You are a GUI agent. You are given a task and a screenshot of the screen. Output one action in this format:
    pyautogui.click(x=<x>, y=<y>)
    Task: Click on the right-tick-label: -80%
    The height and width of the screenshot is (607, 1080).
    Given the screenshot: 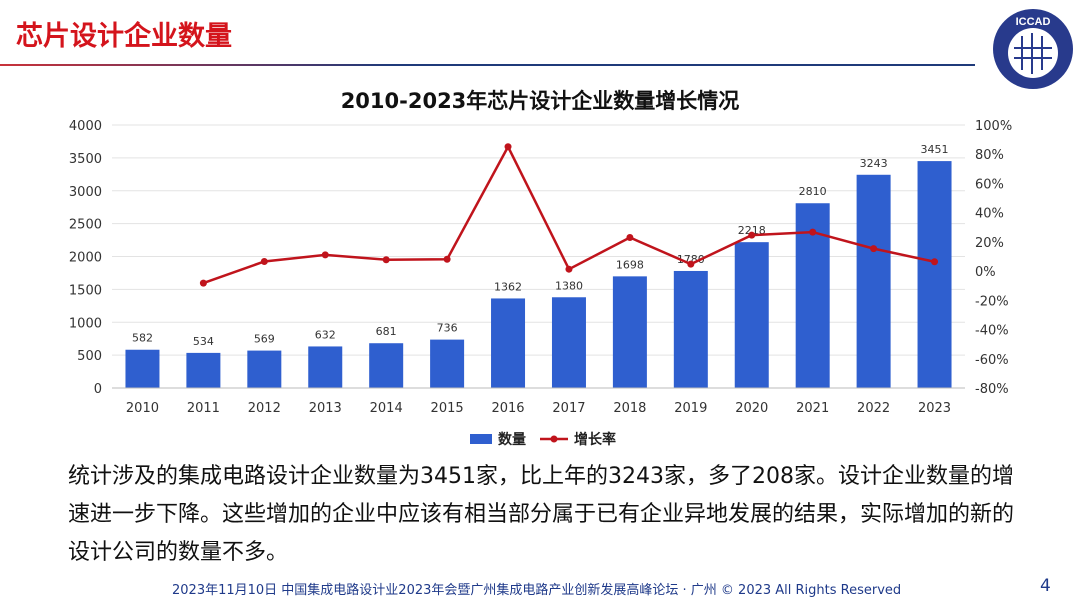 What is the action you would take?
    pyautogui.click(x=992, y=389)
    